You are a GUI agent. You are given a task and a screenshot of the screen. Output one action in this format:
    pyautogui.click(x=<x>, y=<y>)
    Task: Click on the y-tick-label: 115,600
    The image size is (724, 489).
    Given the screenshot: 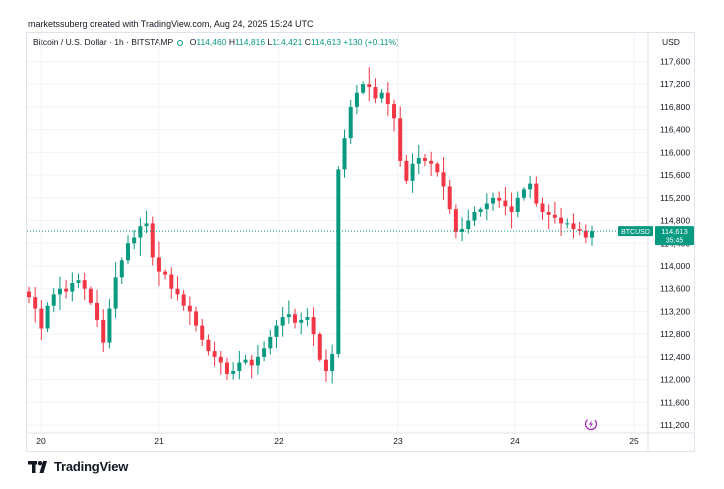 What is the action you would take?
    pyautogui.click(x=675, y=175)
    